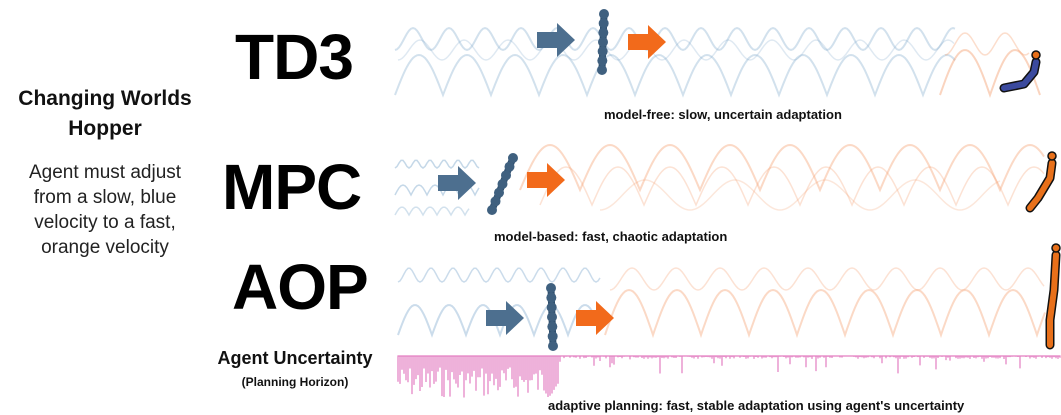 The width and height of the screenshot is (1061, 415). I want to click on mpc-blue-arrow, so click(457, 183).